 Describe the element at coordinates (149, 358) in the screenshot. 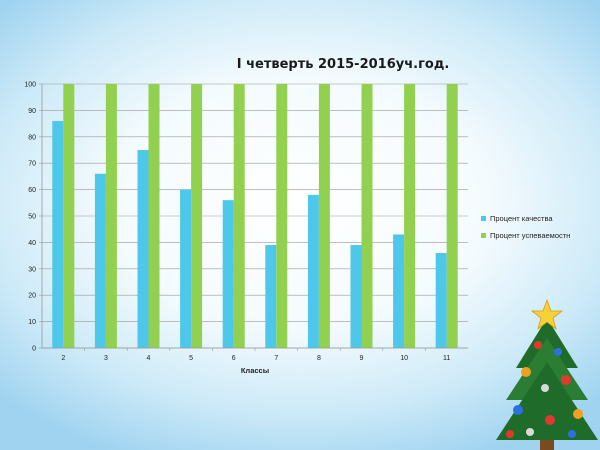

I see `x-tick-label: 4` at that location.